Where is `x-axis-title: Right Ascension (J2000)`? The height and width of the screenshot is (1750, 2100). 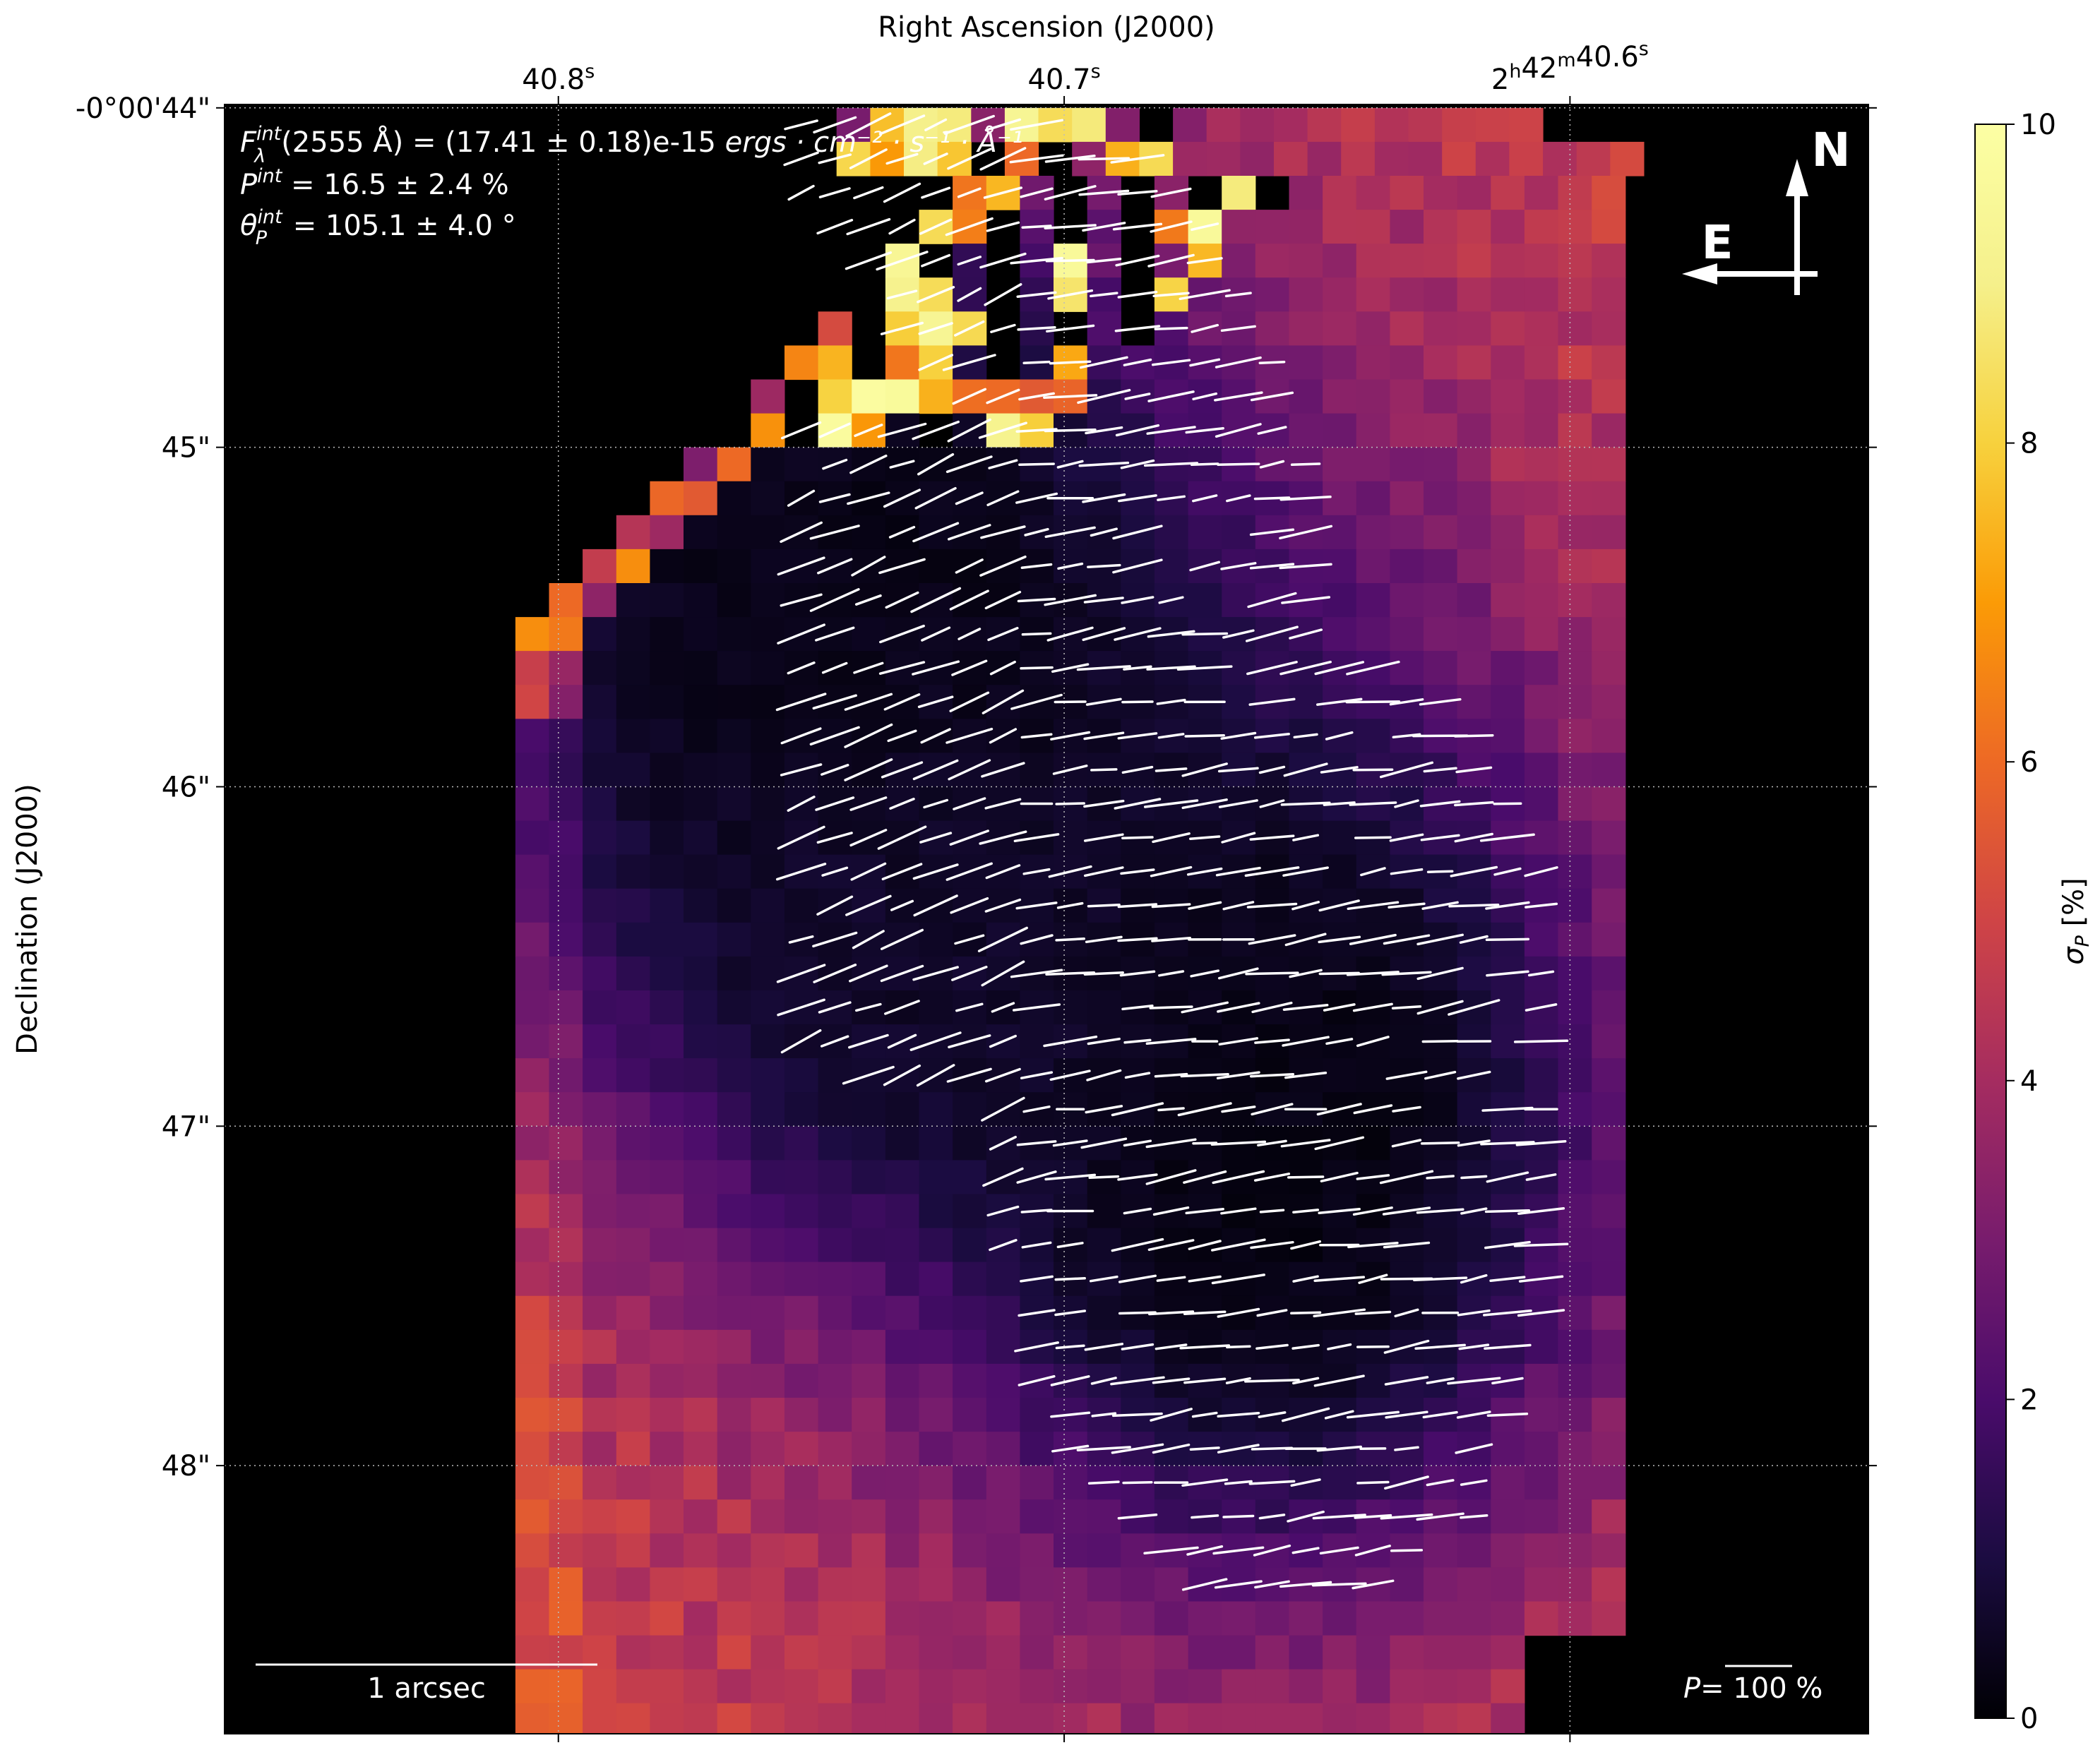 x-axis-title: Right Ascension (J2000) is located at coordinates (1046, 27).